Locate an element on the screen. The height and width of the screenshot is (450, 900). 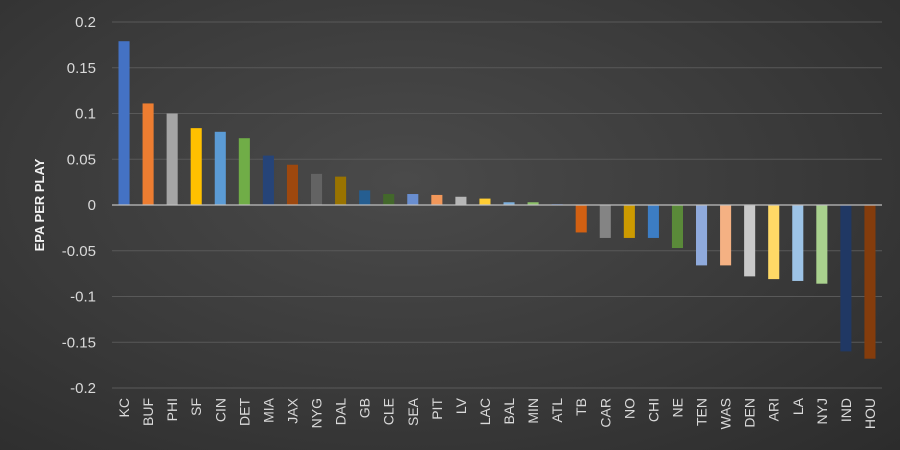
x-tick-label: IND is located at coordinates (846, 410).